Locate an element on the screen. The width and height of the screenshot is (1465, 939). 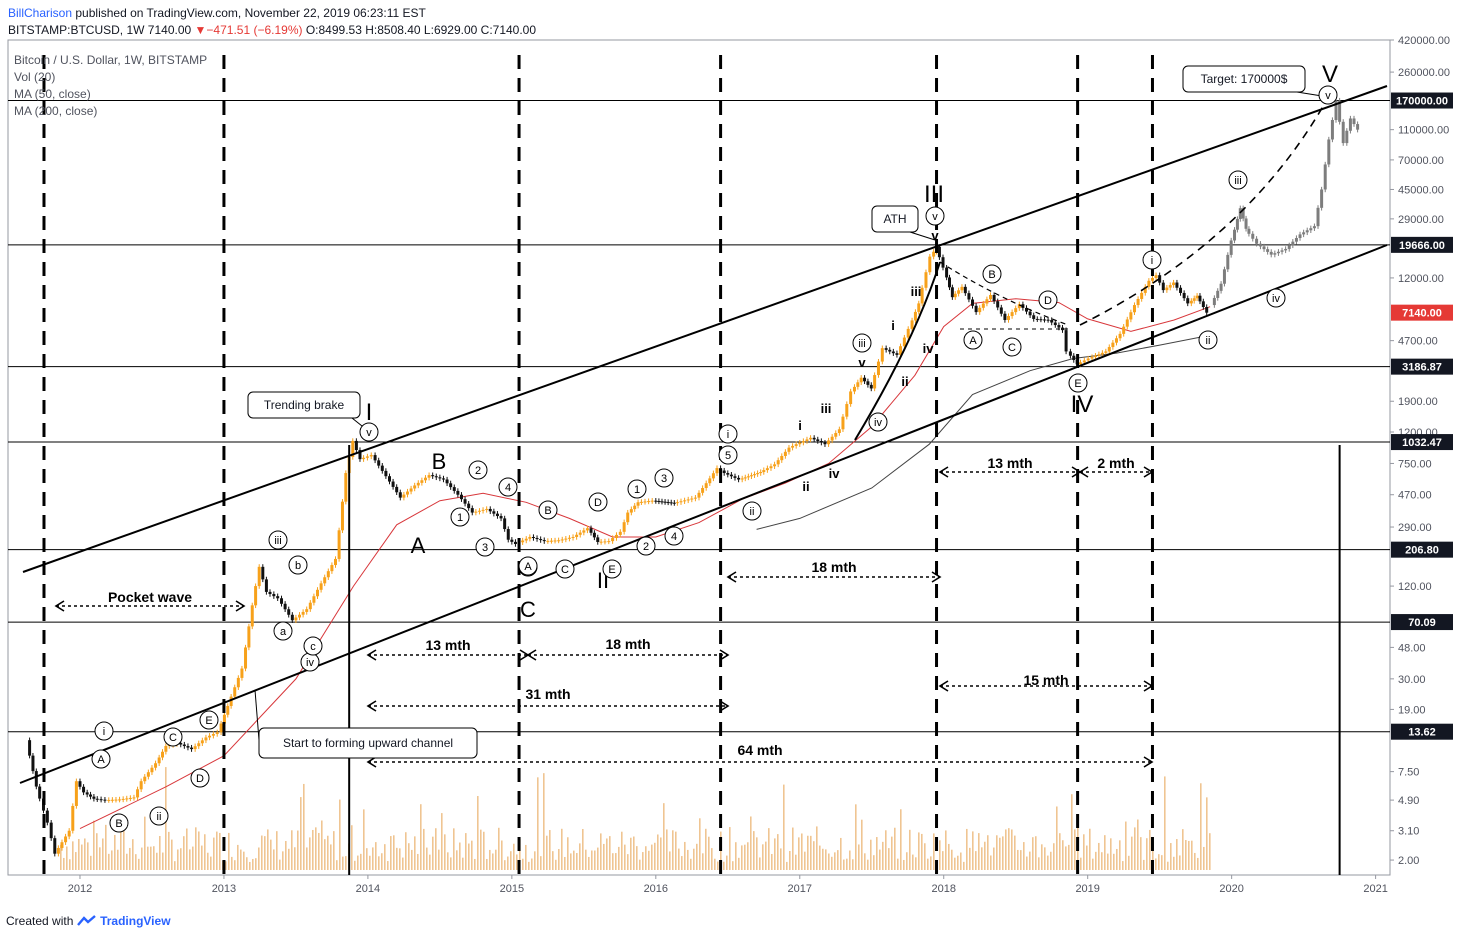
wave-label-minor: A is located at coordinates (528, 567).